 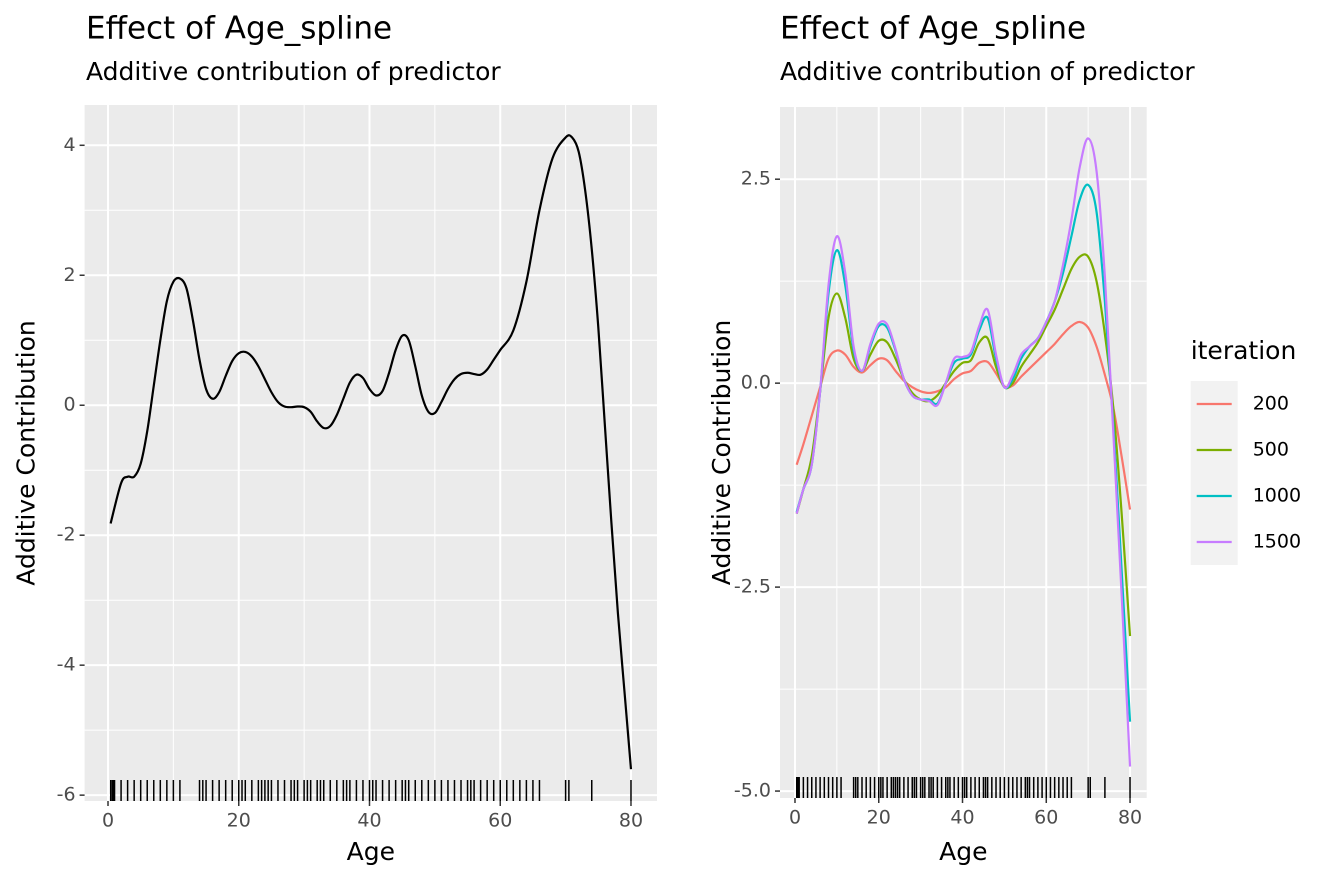 I want to click on legend-label: 1500, so click(x=1277, y=542).